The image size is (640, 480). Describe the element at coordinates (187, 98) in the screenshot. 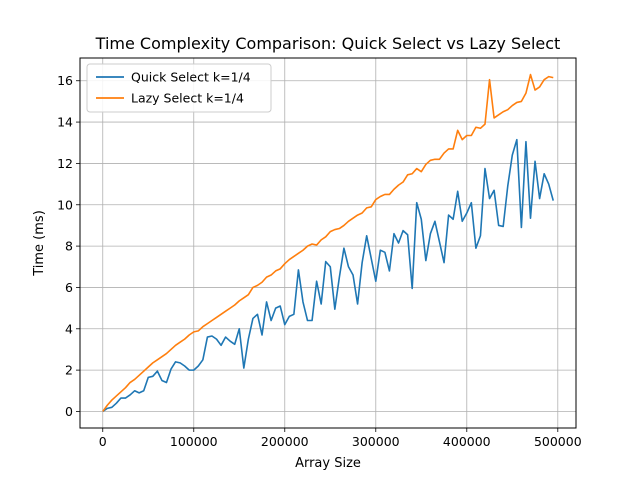

I see `legend-label-lazy-select: Lazy Select k=1/4` at that location.